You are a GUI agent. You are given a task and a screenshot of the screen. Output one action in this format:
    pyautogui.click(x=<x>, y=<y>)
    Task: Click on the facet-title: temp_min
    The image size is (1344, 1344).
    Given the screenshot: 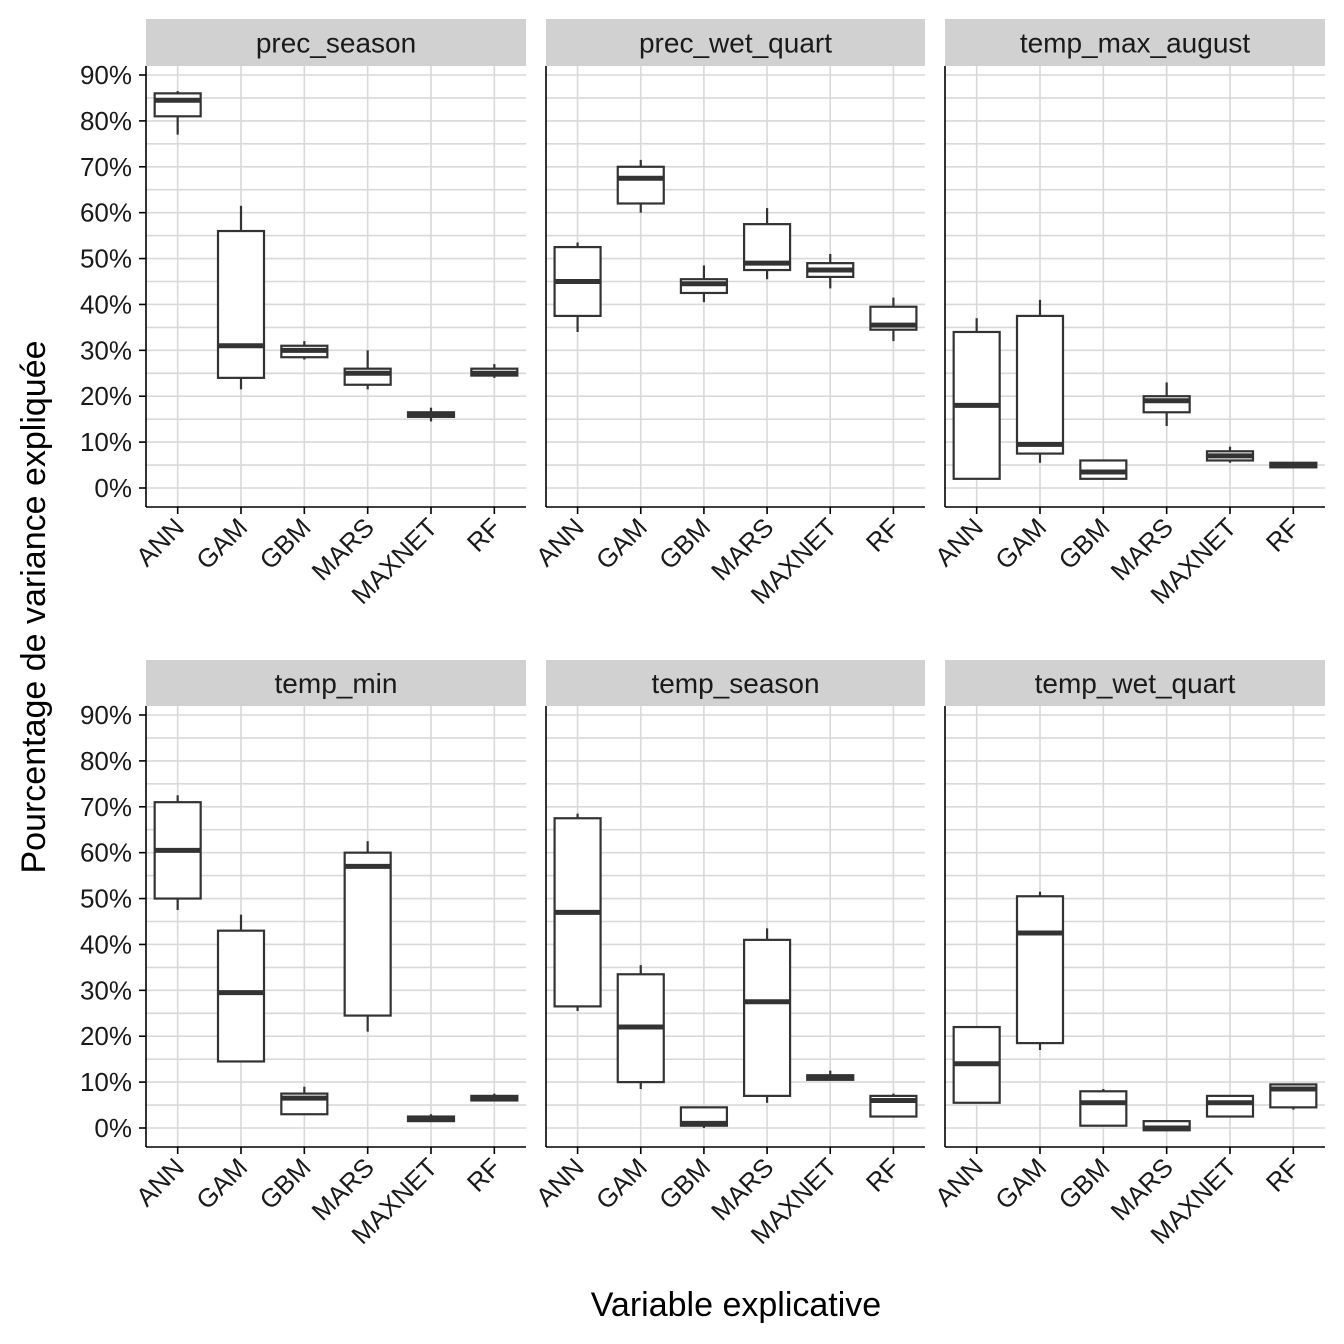 What is the action you would take?
    pyautogui.click(x=336, y=683)
    